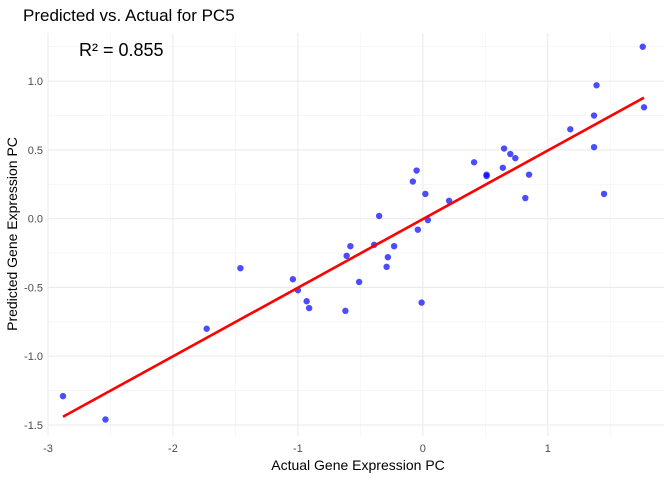 Image resolution: width=672 pixels, height=480 pixels. I want to click on x-tick-label: 1, so click(548, 449).